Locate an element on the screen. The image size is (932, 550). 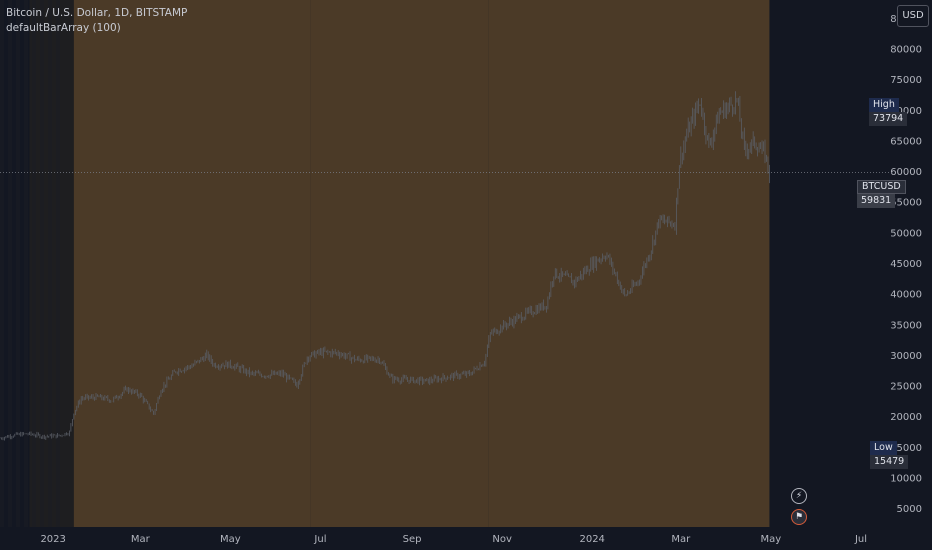
legend-symbol-line: Bitcoin / U.S. Dollar, 1D, BITSTAMP is located at coordinates (97, 13).